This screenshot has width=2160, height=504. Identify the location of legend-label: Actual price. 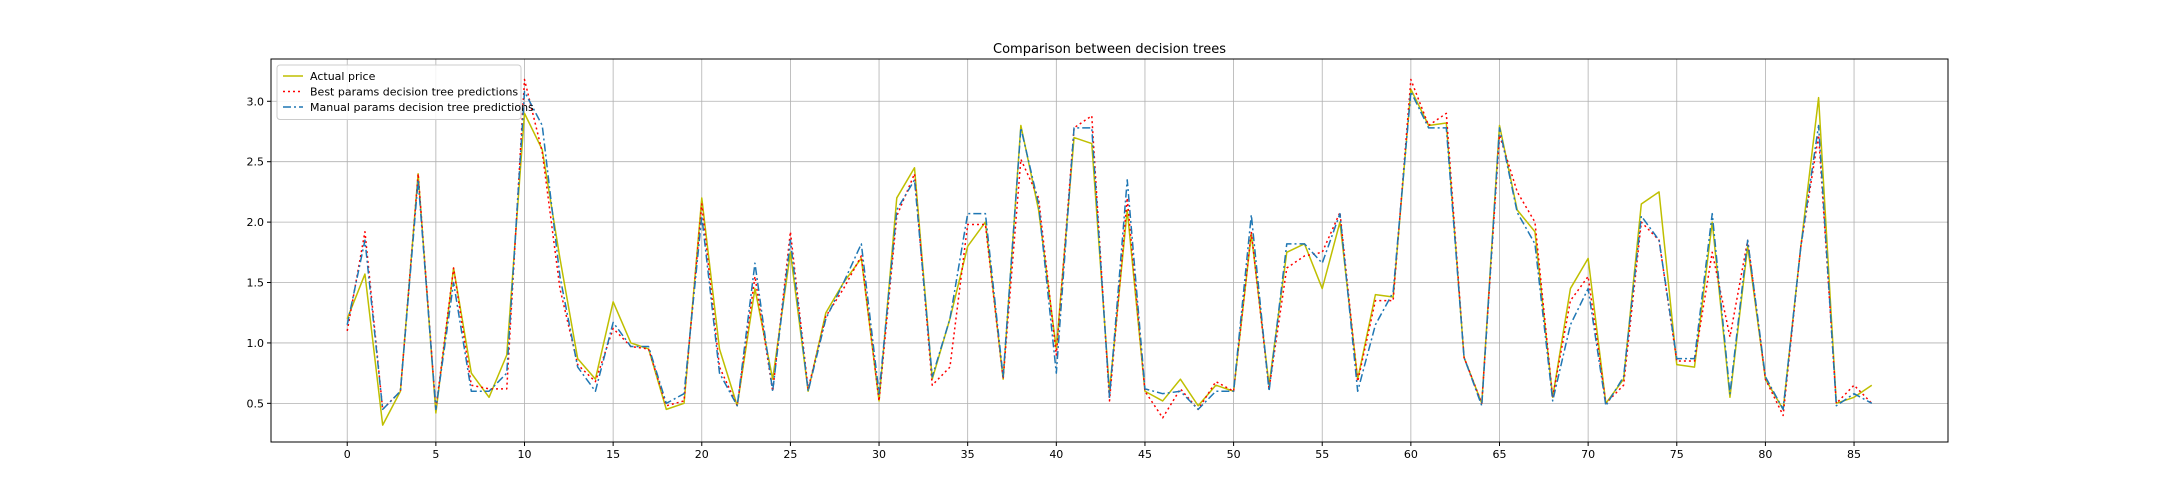
(343, 76).